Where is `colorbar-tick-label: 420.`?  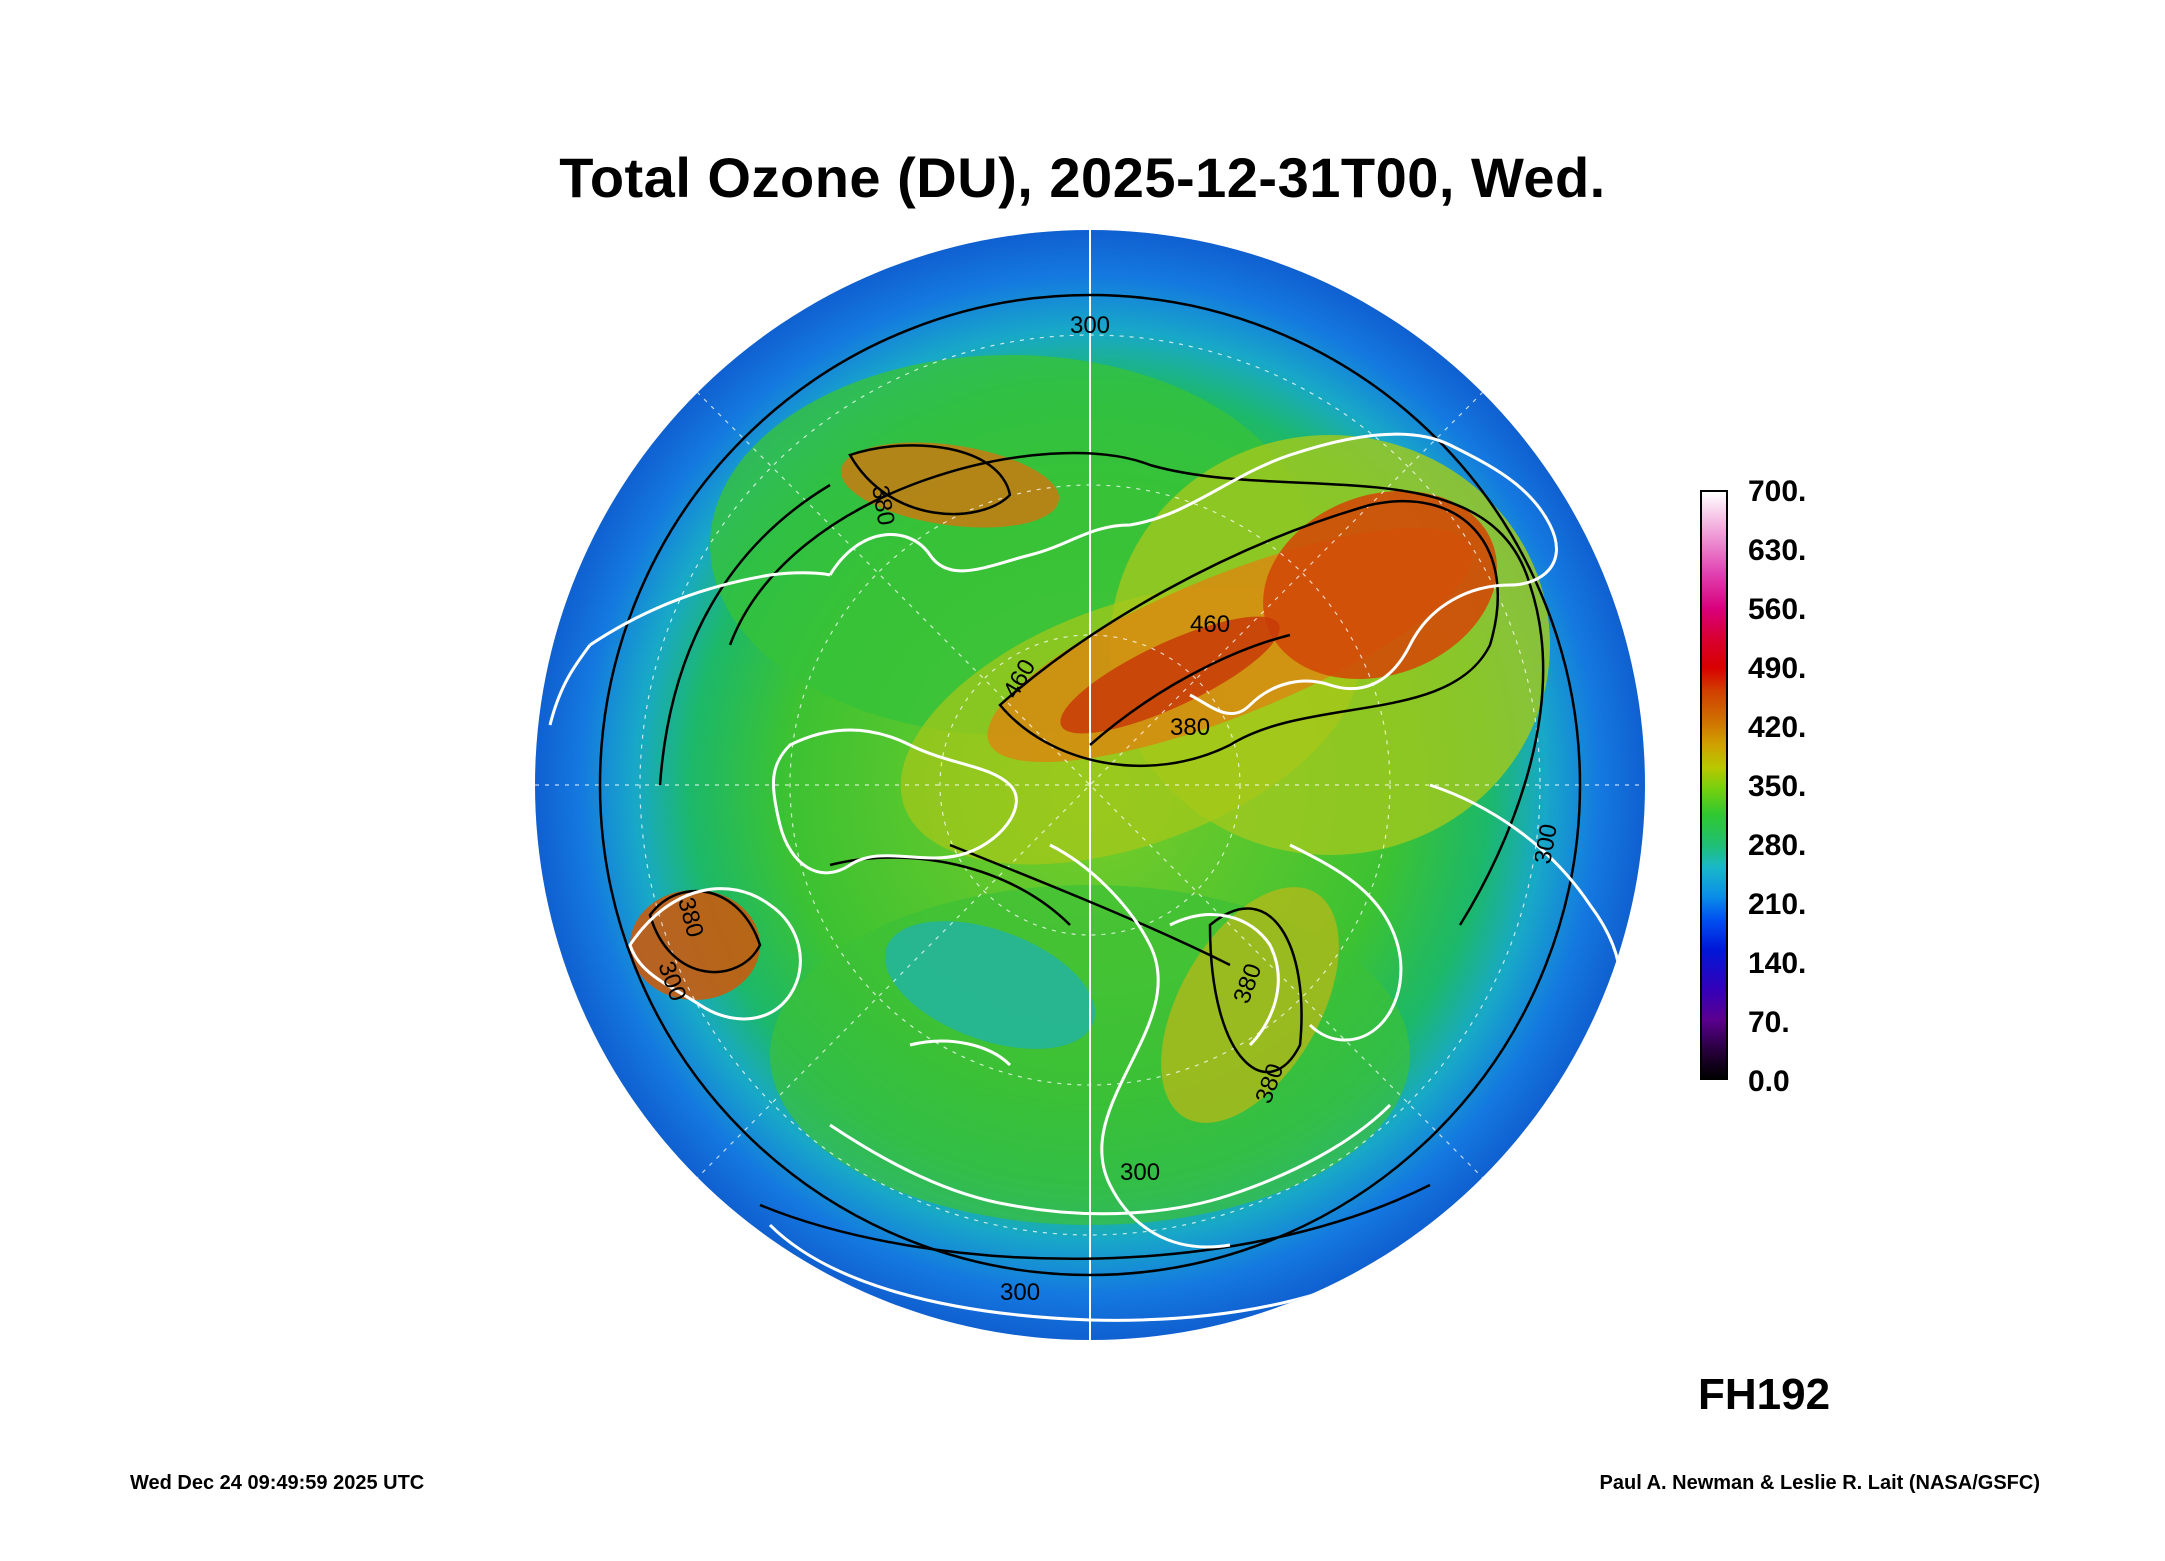 colorbar-tick-label: 420. is located at coordinates (1777, 727).